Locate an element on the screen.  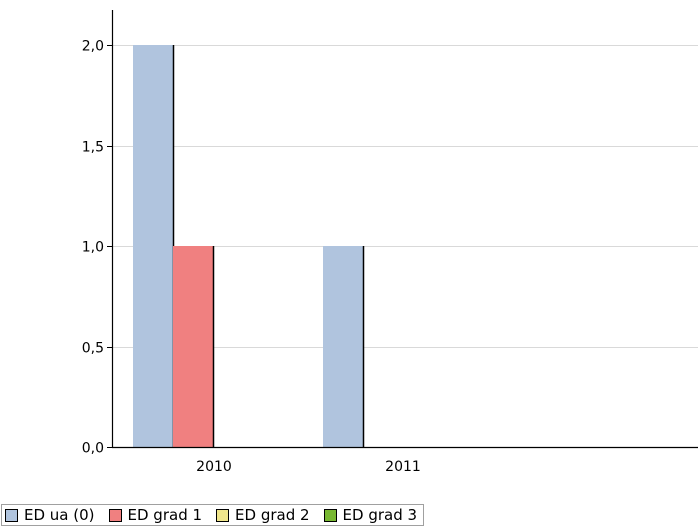
legend-item-ed-ua-0: ED ua (0) is located at coordinates (50, 515).